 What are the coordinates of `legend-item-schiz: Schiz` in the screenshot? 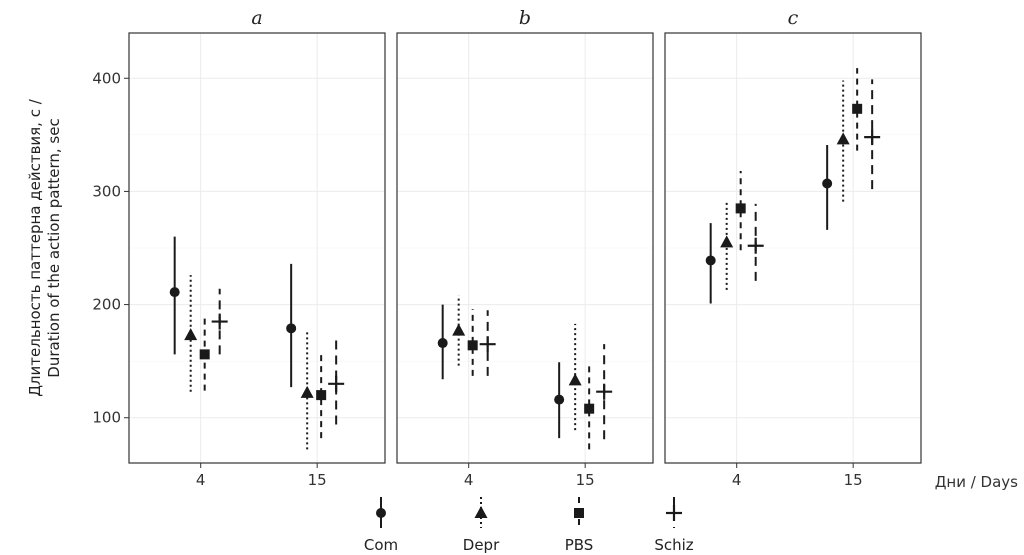 It's located at (674, 525).